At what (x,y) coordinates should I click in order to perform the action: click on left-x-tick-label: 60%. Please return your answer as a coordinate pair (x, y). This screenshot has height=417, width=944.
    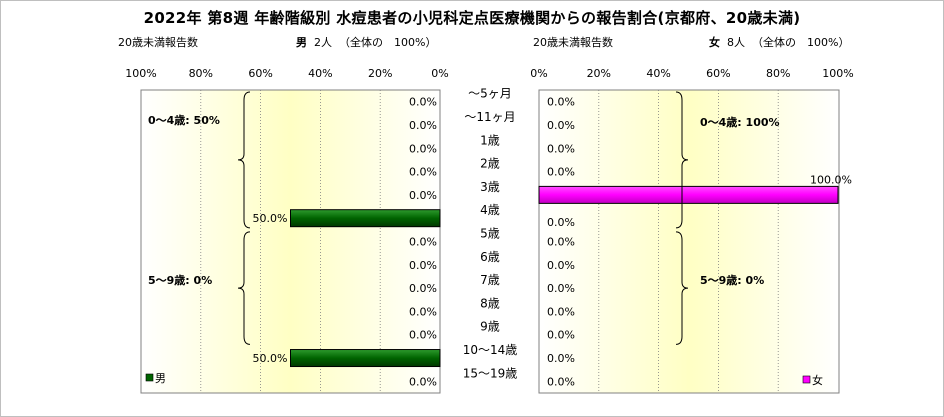
    Looking at the image, I should click on (260, 73).